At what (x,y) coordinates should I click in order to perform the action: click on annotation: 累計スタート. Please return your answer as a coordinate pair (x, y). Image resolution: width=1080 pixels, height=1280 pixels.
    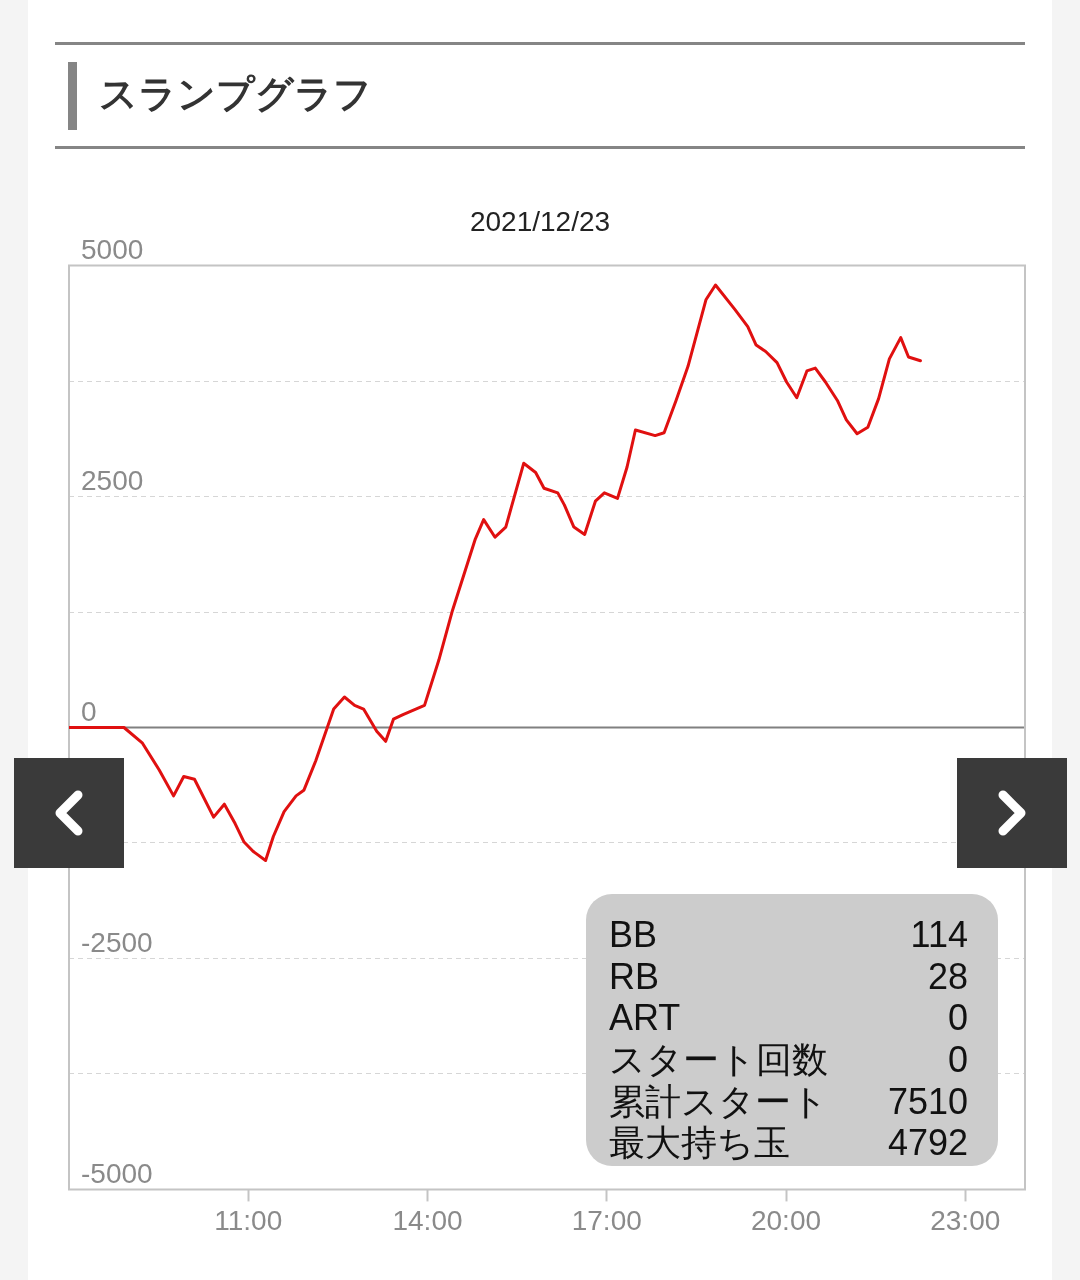
    Looking at the image, I should click on (718, 1101).